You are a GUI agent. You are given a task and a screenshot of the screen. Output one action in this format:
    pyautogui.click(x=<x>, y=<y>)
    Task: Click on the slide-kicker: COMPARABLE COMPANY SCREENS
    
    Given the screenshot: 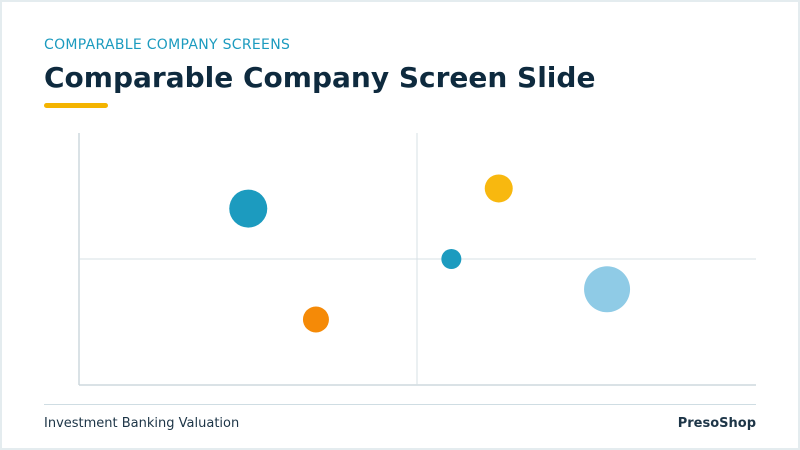 What is the action you would take?
    pyautogui.click(x=167, y=45)
    